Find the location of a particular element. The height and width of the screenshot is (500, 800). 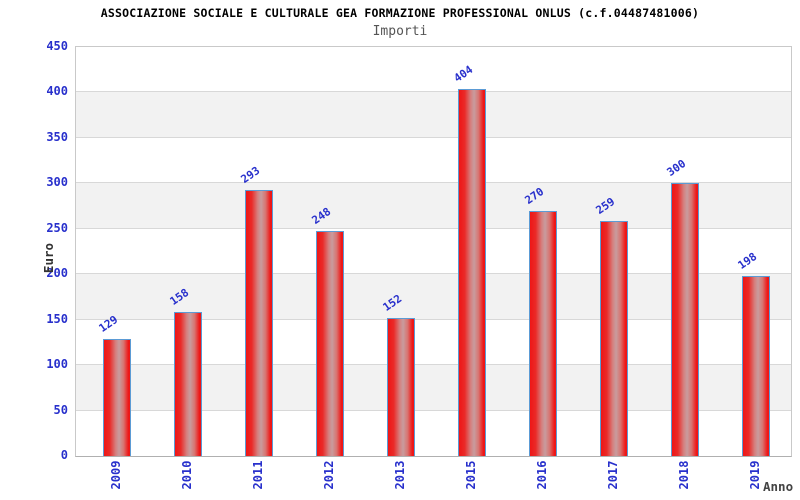

x-tick-label: 2017 is located at coordinates (613, 475).